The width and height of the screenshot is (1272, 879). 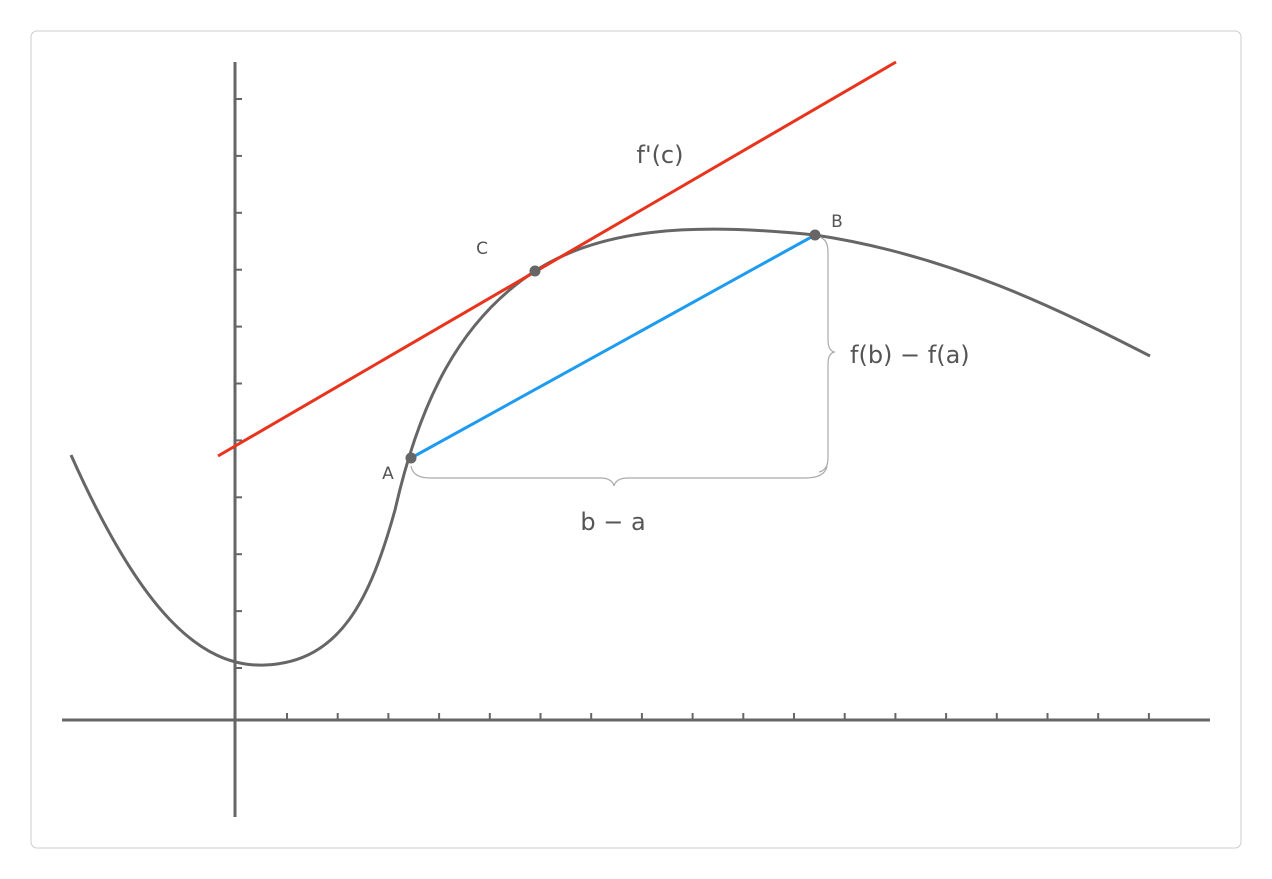 I want to click on point-label: A, so click(x=388, y=474).